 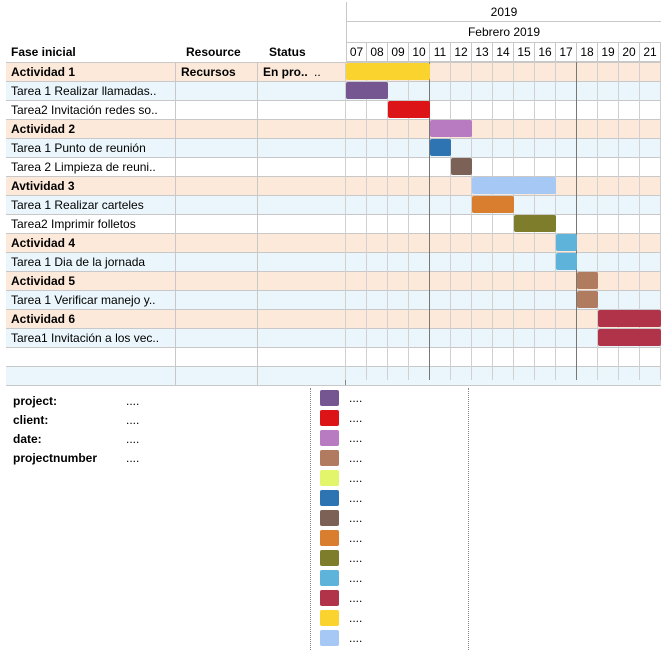 I want to click on row-name: Tarea 2 Limpieza de reuni.., so click(x=91, y=167).